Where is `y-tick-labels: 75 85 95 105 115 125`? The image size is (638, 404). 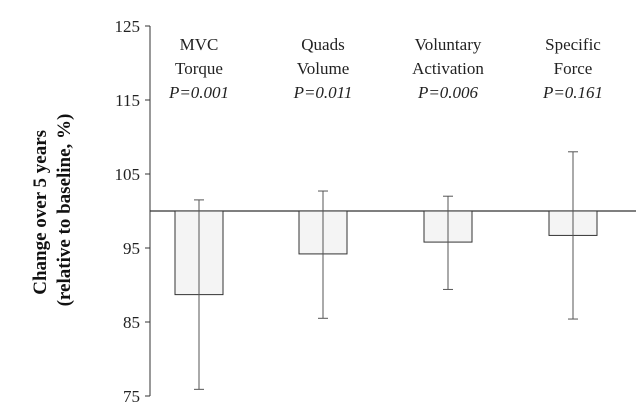 y-tick-labels: 75 85 95 105 115 125 is located at coordinates (132, 210).